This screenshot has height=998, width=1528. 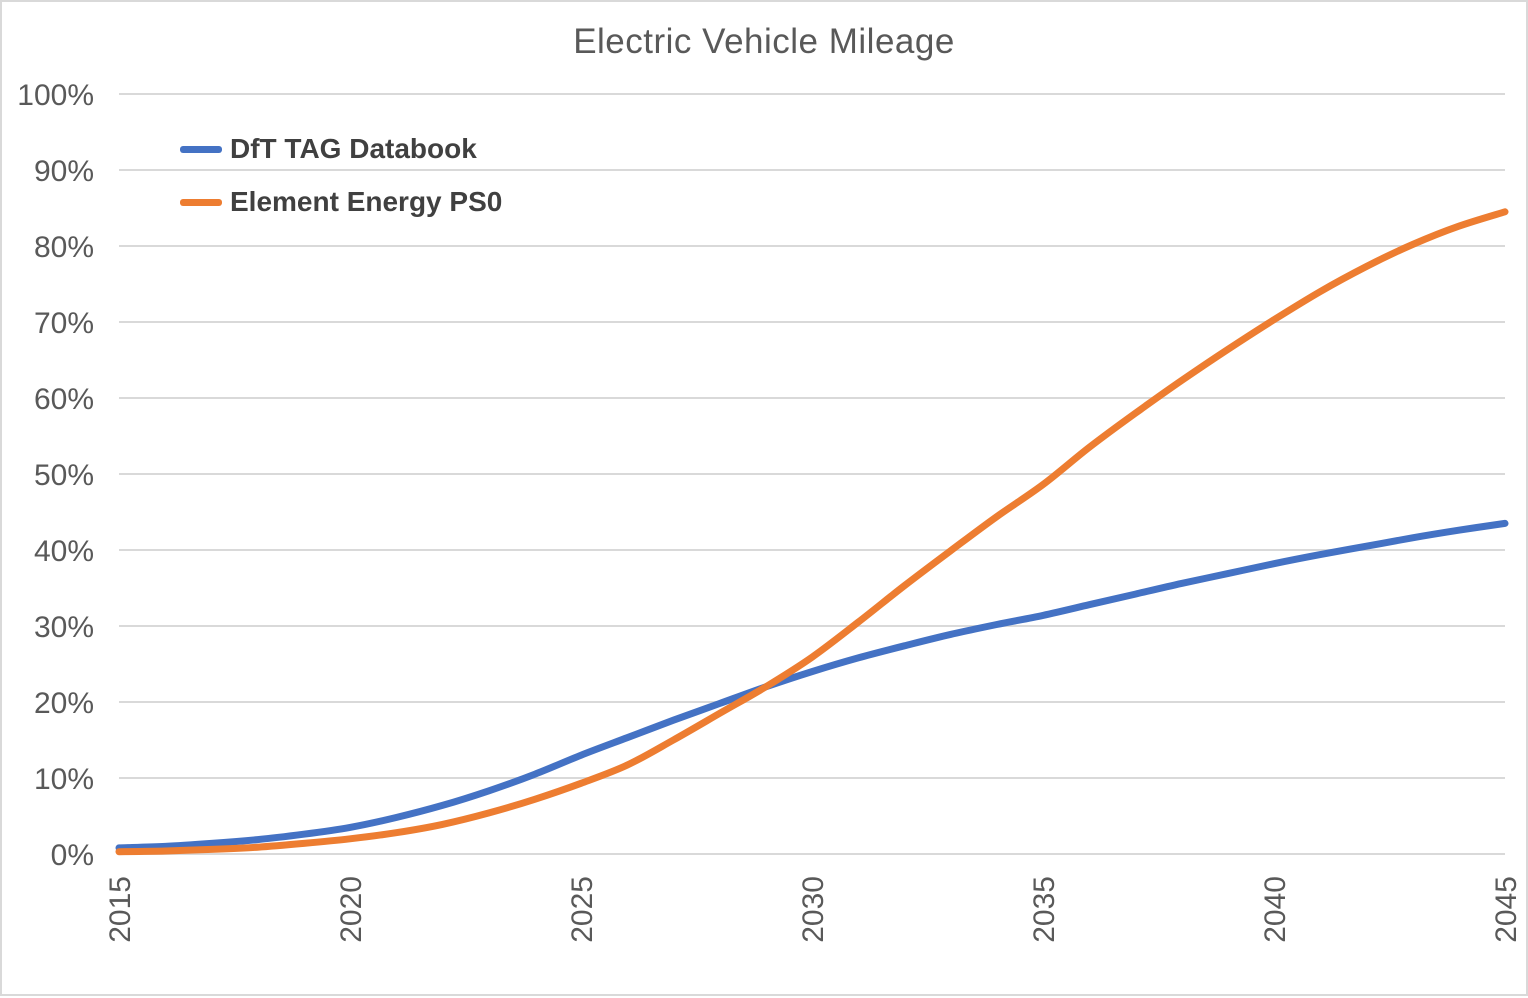 I want to click on y-axis-tick-label: 60%, so click(x=64, y=399).